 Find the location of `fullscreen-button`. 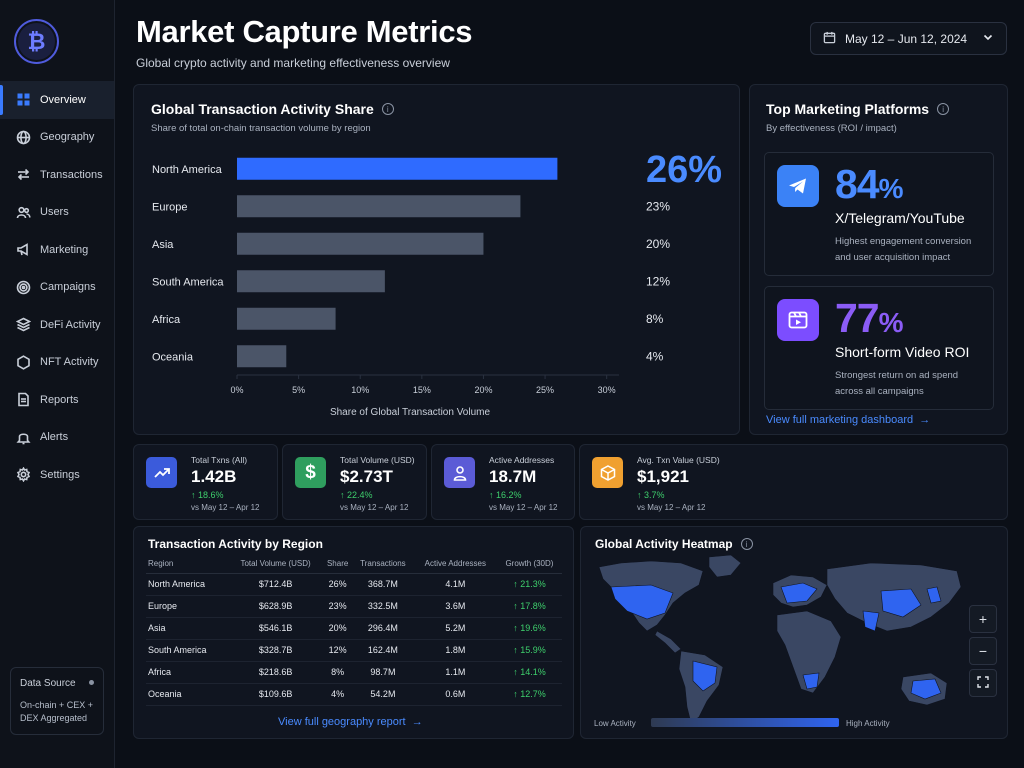

fullscreen-button is located at coordinates (983, 683).